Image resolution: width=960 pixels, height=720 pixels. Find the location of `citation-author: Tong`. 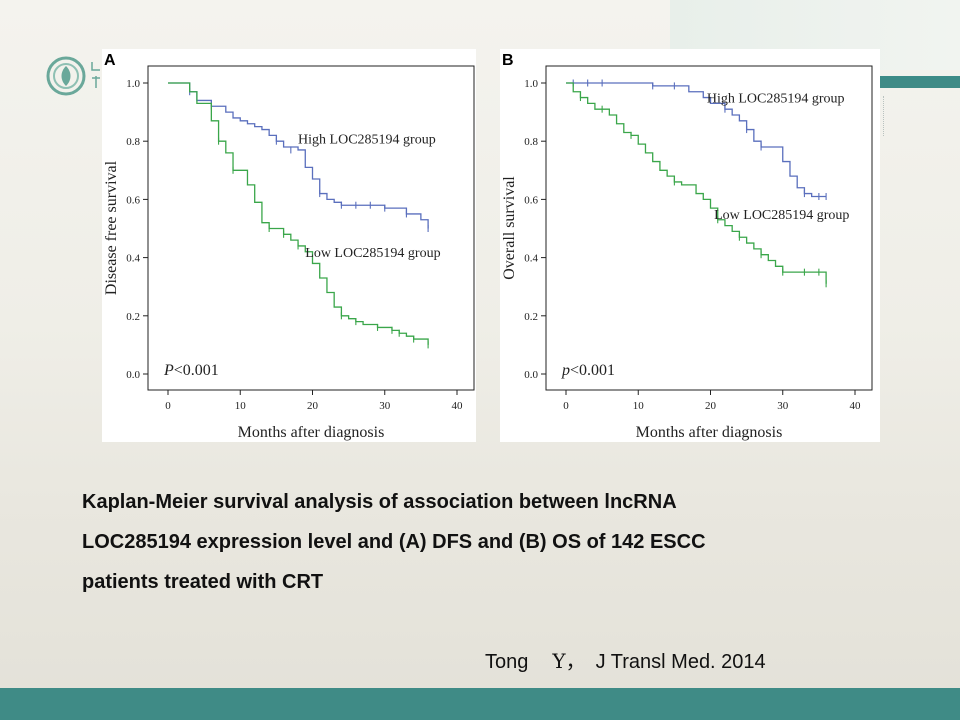

citation-author: Tong is located at coordinates (507, 662).